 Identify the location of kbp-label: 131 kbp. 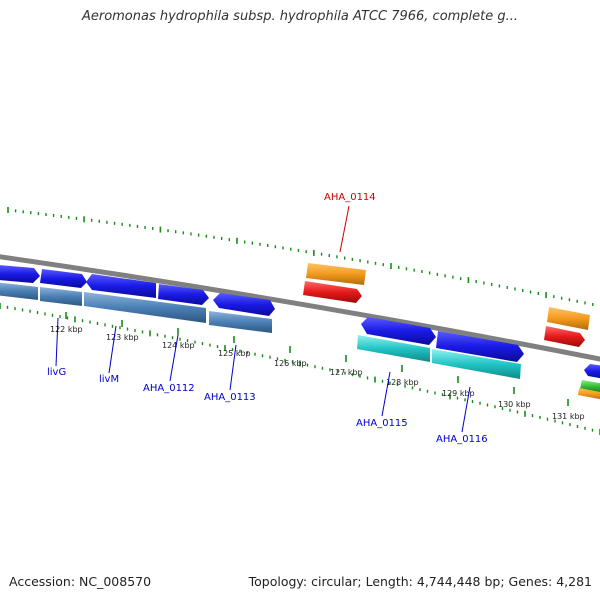
(568, 416).